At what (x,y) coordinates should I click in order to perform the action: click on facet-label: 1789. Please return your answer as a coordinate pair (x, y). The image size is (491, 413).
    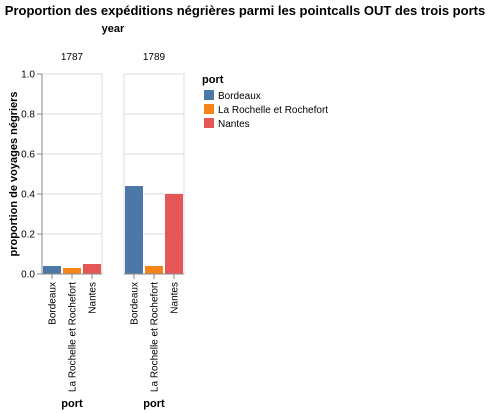
    Looking at the image, I should click on (154, 57).